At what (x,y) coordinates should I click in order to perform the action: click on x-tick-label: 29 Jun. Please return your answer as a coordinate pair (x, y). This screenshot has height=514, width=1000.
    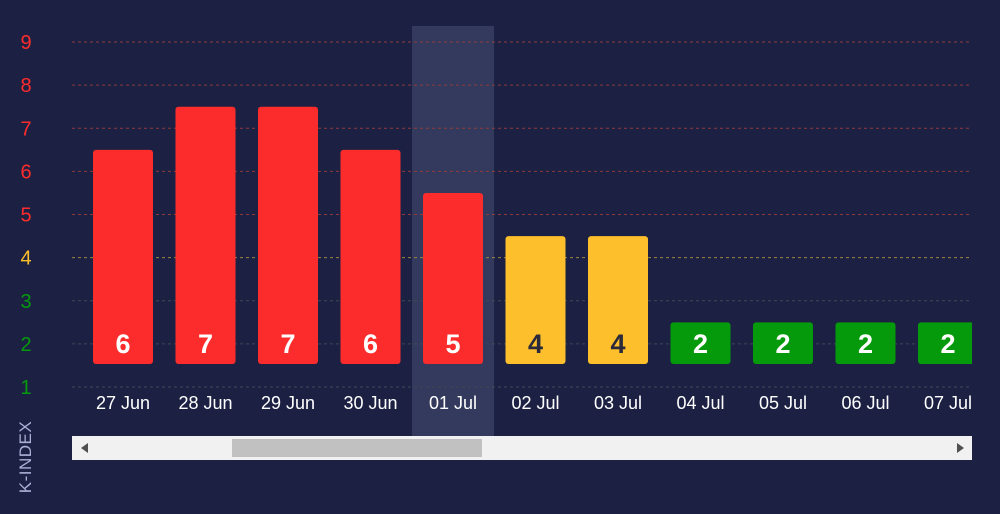
    Looking at the image, I should click on (288, 403).